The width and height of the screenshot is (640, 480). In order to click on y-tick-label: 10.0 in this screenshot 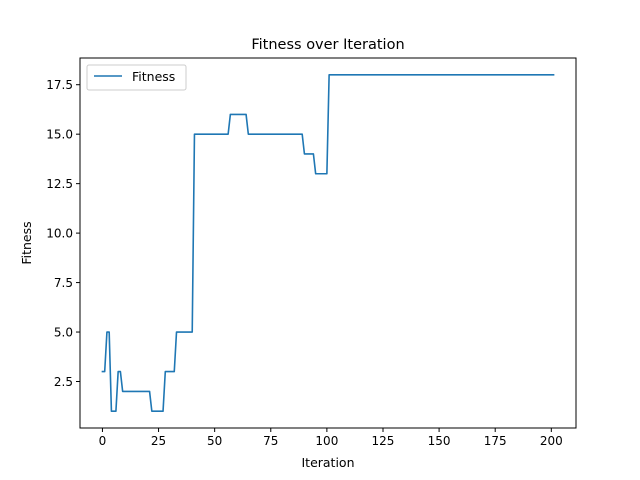, I will do `click(59, 234)`.